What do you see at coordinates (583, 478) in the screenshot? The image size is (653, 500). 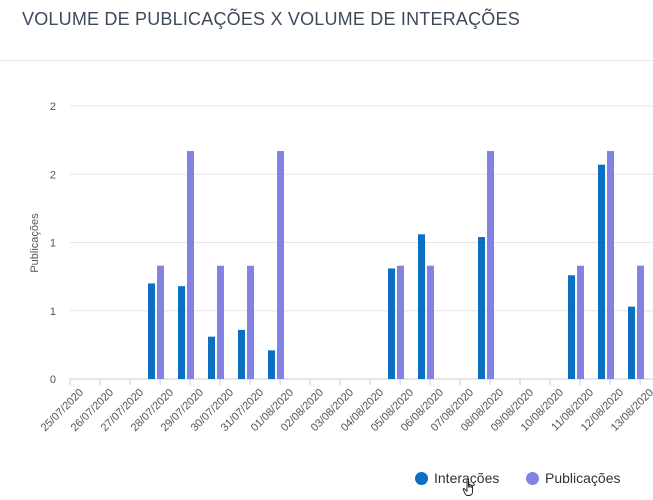 I see `legend-label-publicacoes: Publicações` at bounding box center [583, 478].